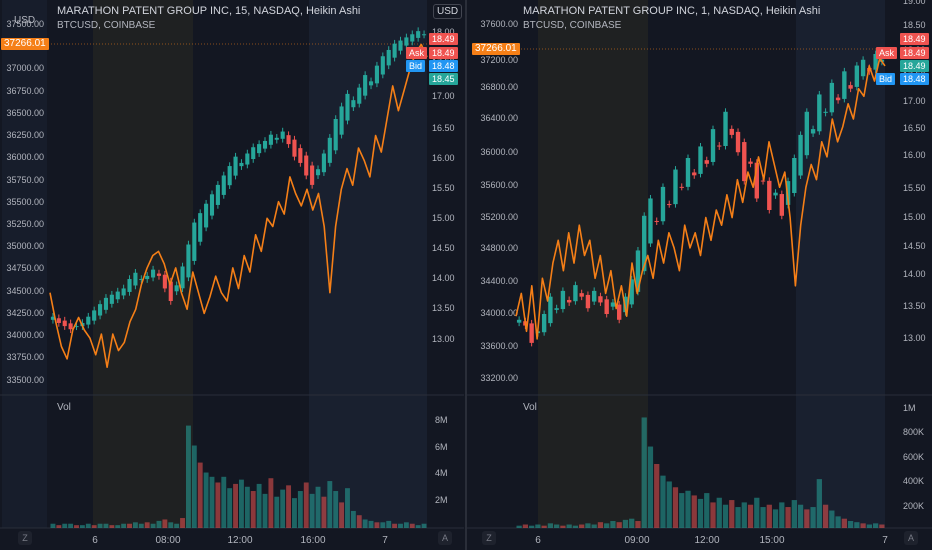 This screenshot has width=932, height=550. What do you see at coordinates (448, 11) in the screenshot?
I see `right-axis-unit-button: USD` at bounding box center [448, 11].